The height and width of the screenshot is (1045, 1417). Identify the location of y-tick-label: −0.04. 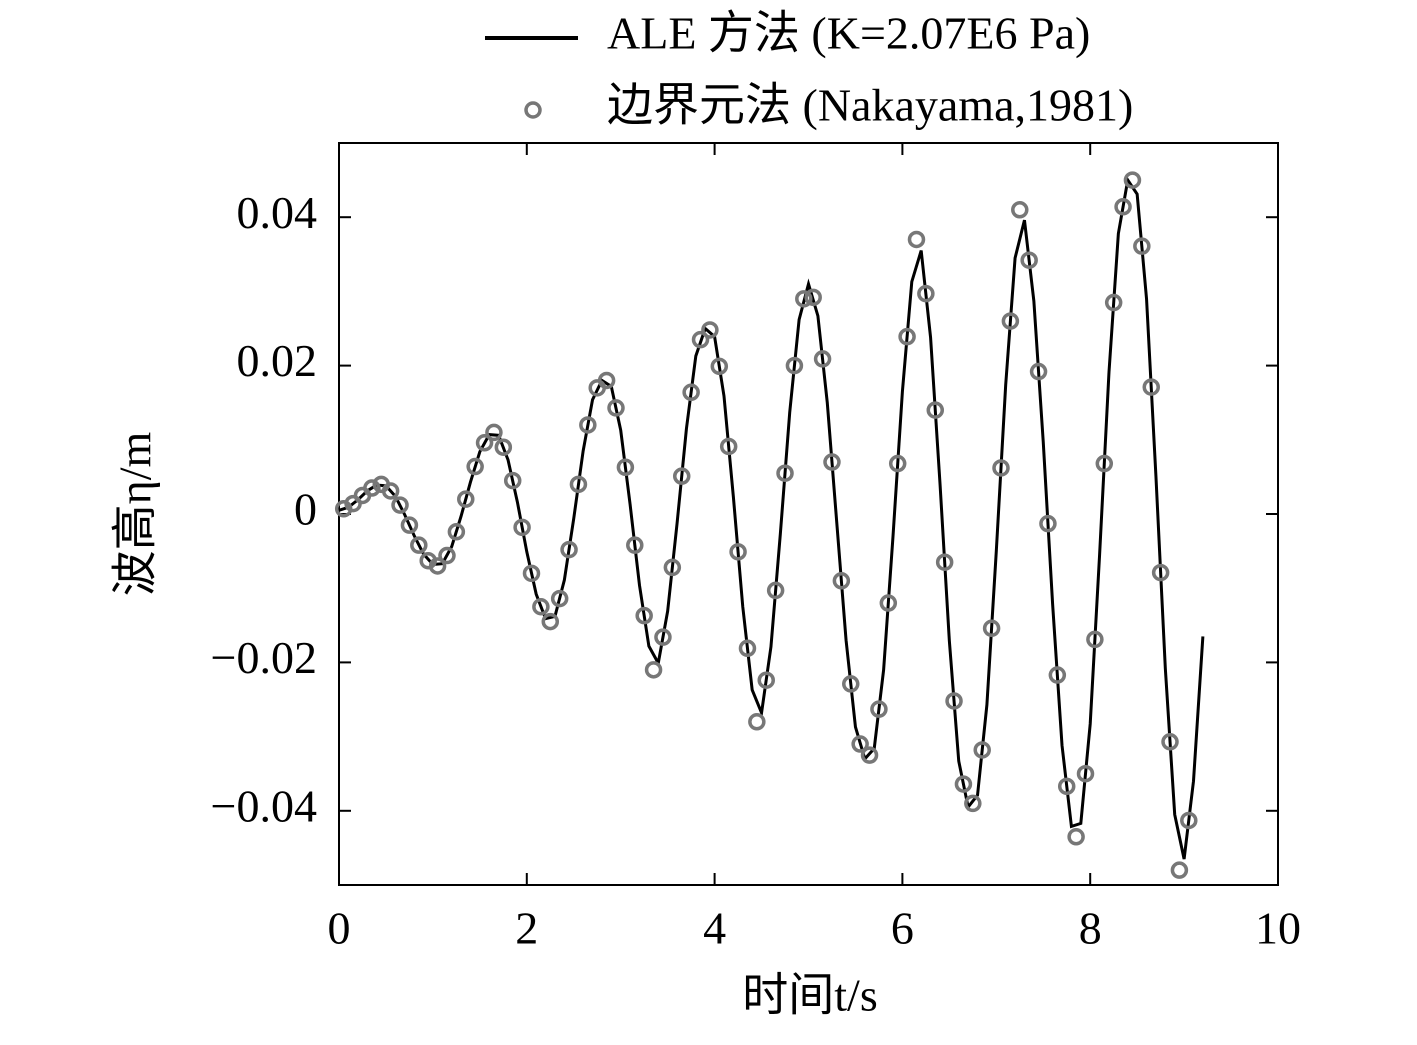
(264, 805).